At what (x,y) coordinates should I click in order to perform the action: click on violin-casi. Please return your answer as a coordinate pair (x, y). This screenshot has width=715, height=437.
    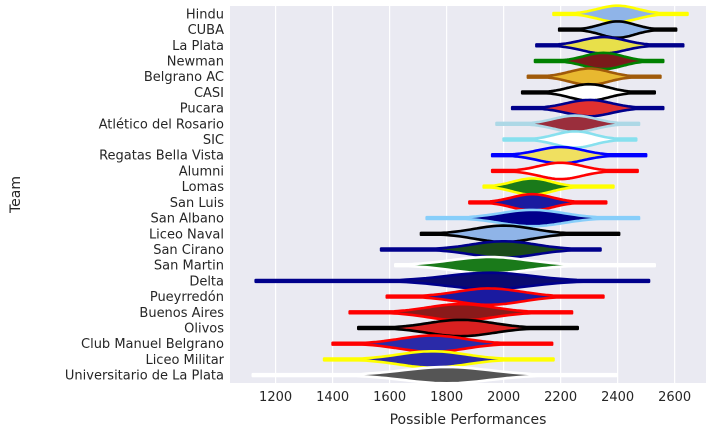
    Looking at the image, I should click on (588, 92).